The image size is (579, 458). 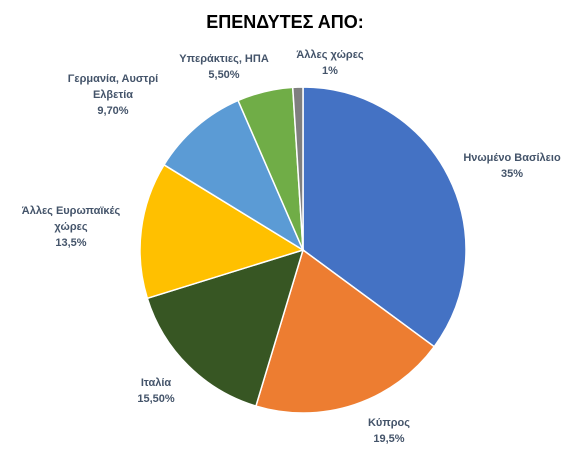 What do you see at coordinates (512, 166) in the screenshot?
I see `slice-label: Ηνωμένο Βασίλειο 35%` at bounding box center [512, 166].